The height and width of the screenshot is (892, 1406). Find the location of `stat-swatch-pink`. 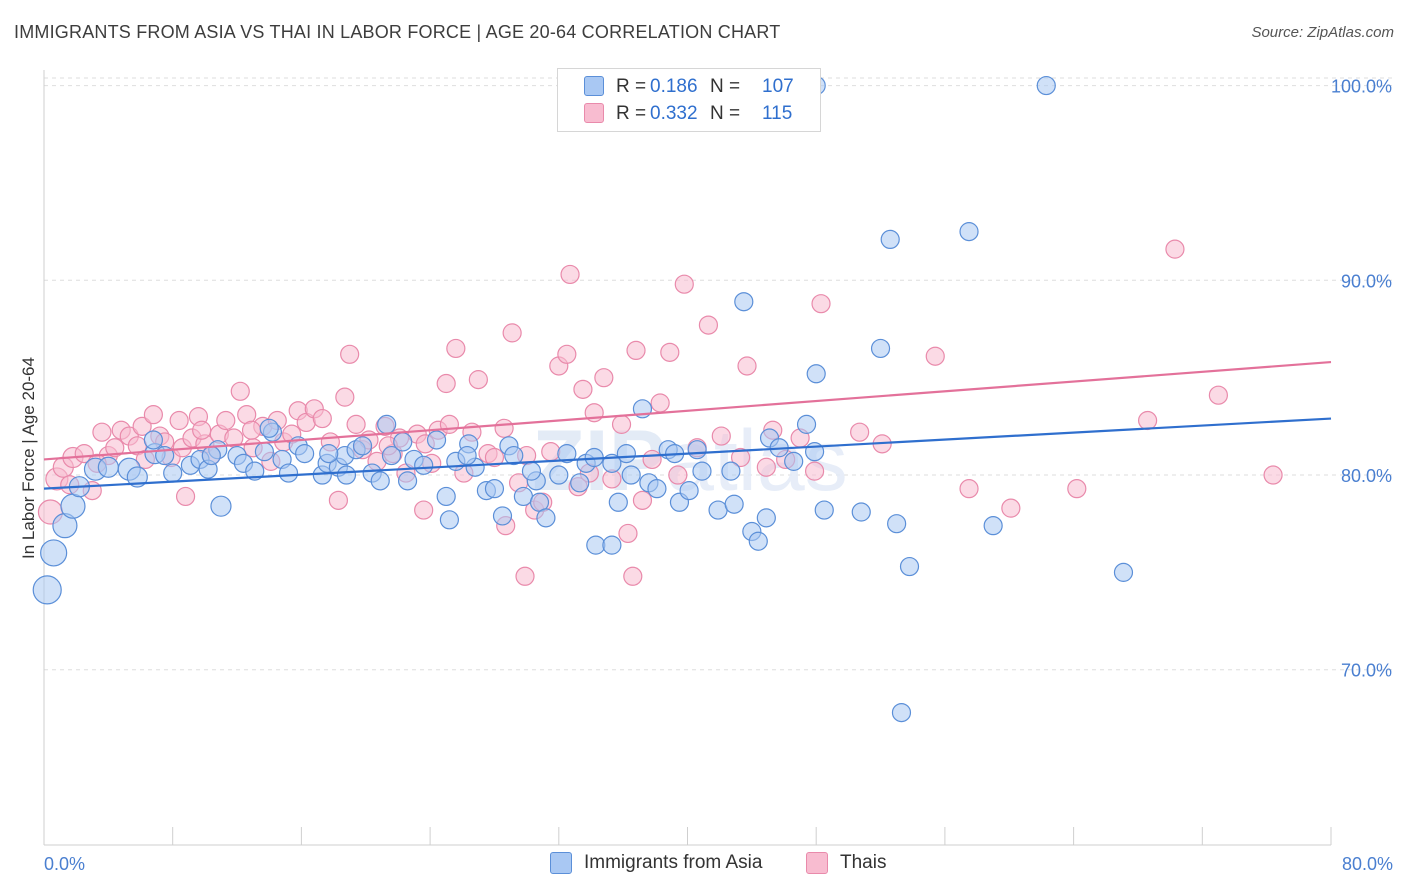

stat-swatch-pink is located at coordinates (594, 113).